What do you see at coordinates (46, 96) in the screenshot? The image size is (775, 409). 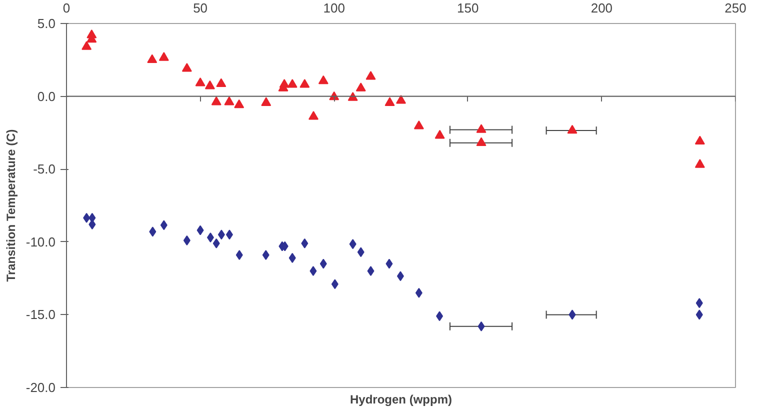 I see `y-tick-label: 0.0` at bounding box center [46, 96].